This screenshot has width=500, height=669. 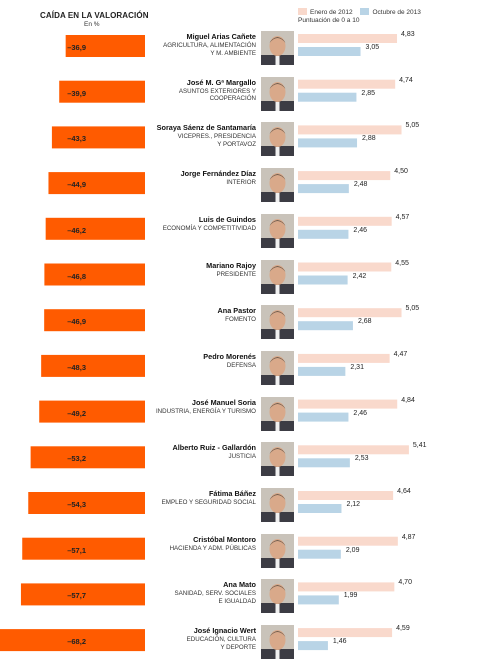 What do you see at coordinates (368, 93) in the screenshot?
I see `oct2013-value-label: 2,85` at bounding box center [368, 93].